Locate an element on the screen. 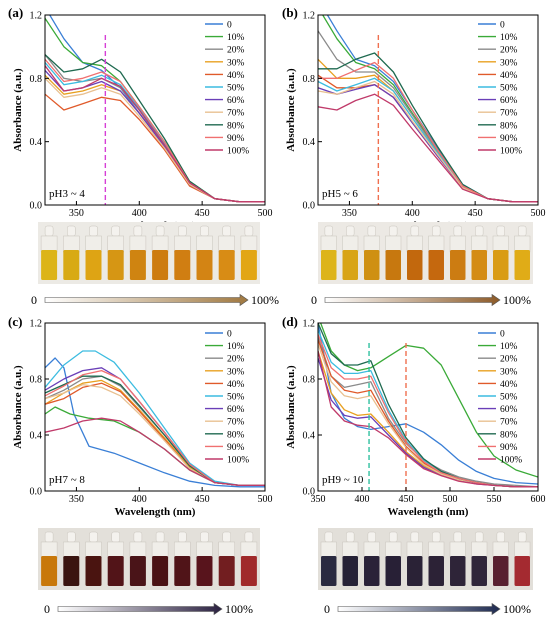 The height and width of the screenshot is (624, 550). series-line-100% is located at coordinates (428, 148).